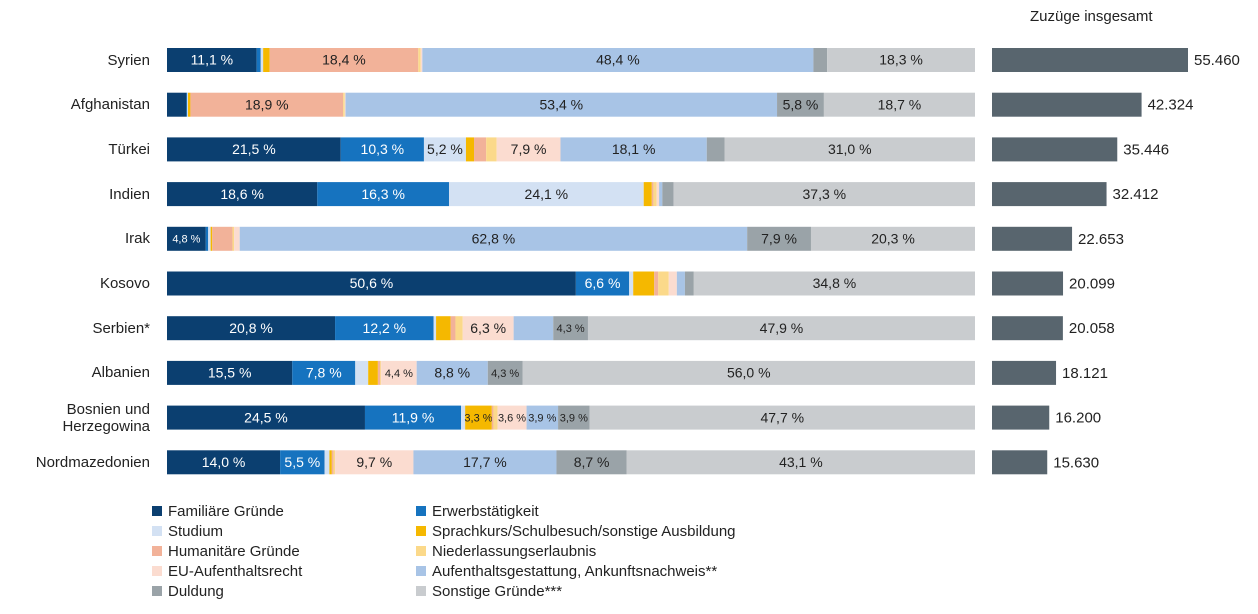 Image resolution: width=1258 pixels, height=614 pixels. I want to click on value-label: 18,1 %, so click(634, 149).